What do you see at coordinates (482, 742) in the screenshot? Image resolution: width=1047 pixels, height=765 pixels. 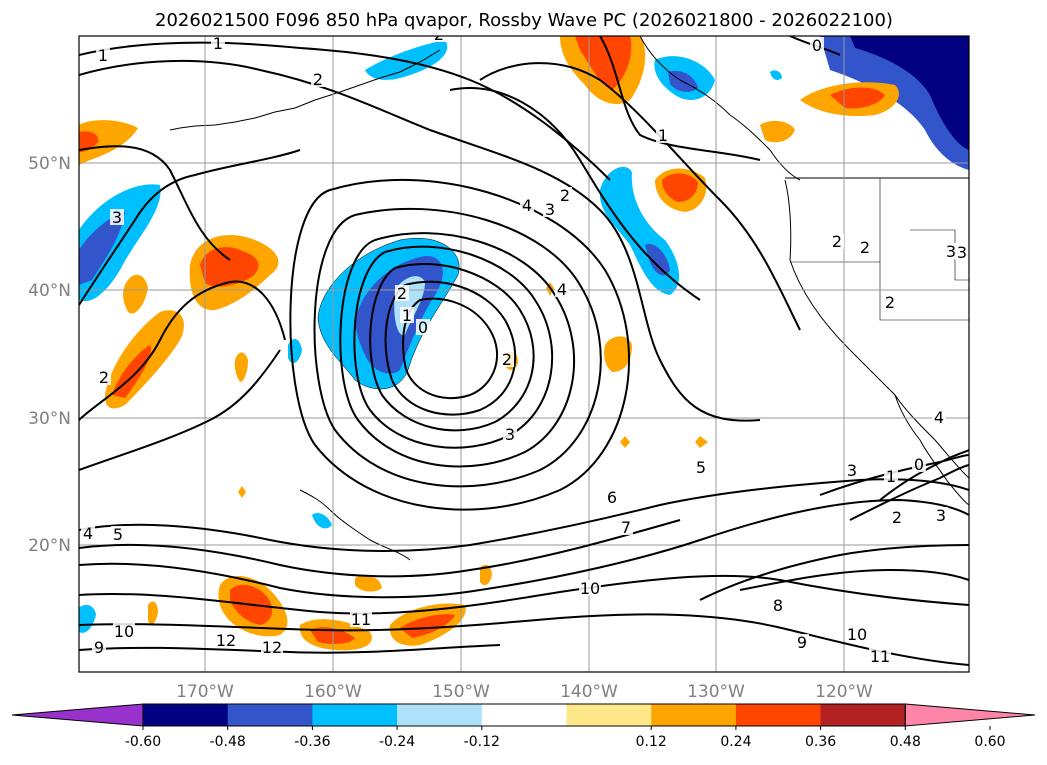 I see `colorbar-tick-label: -0.12` at bounding box center [482, 742].